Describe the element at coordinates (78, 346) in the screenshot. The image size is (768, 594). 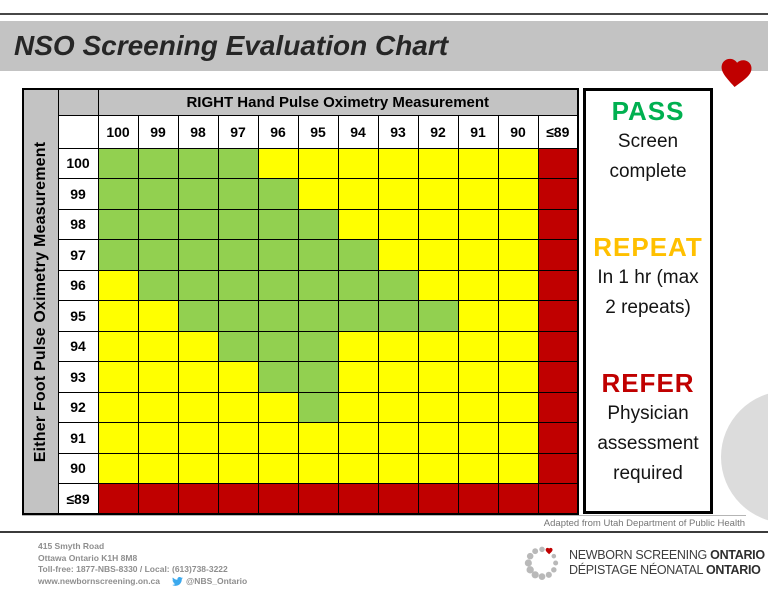
I see `row-header: 94` at that location.